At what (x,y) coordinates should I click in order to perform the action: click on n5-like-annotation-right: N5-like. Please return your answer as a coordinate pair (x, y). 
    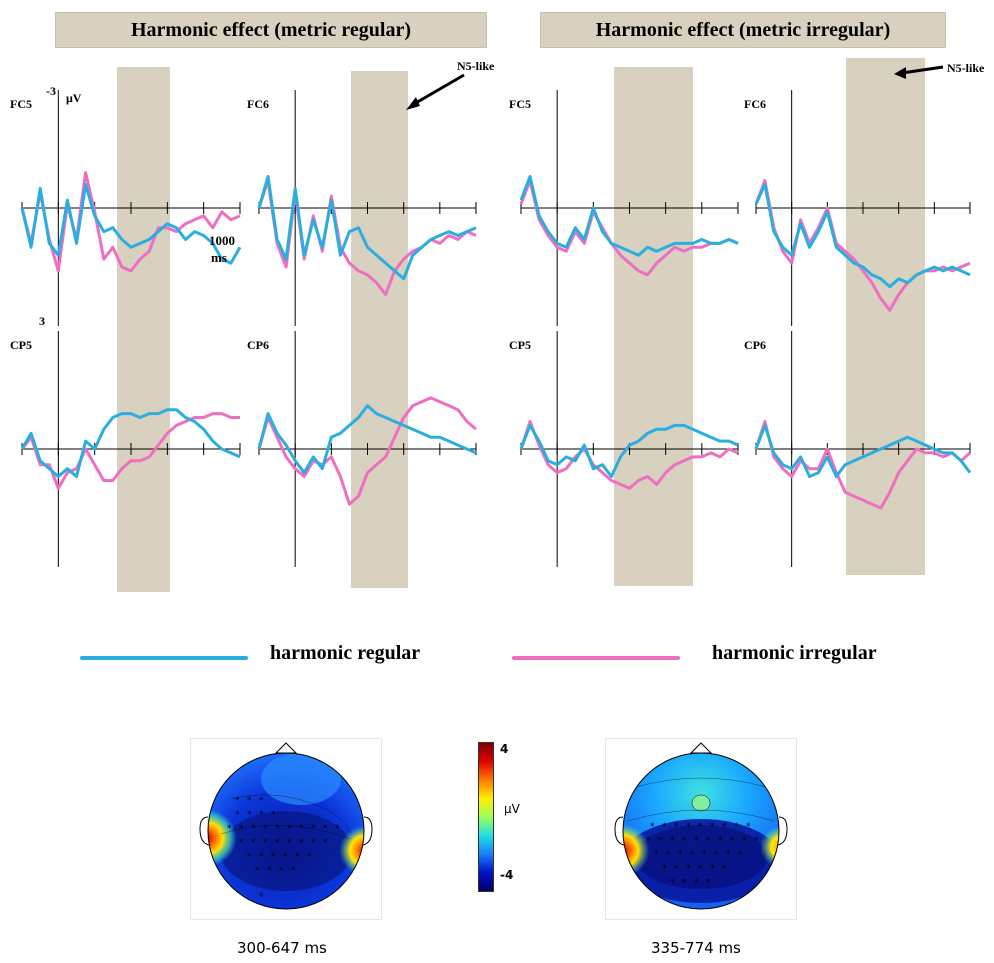
    Looking at the image, I should click on (966, 68).